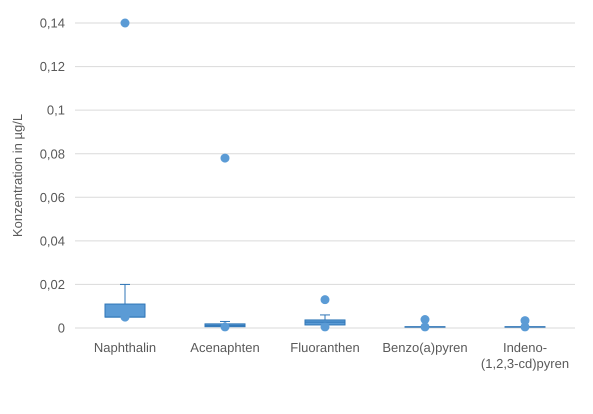  I want to click on y-tick-label: 0,08, so click(52, 154).